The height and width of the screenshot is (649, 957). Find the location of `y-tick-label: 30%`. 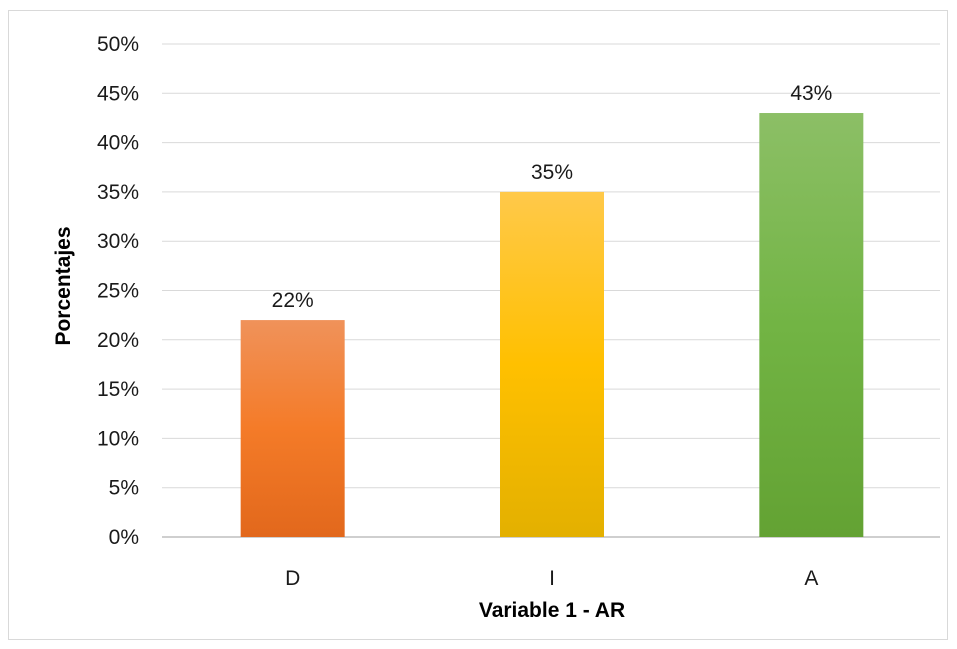

y-tick-label: 30% is located at coordinates (118, 241).